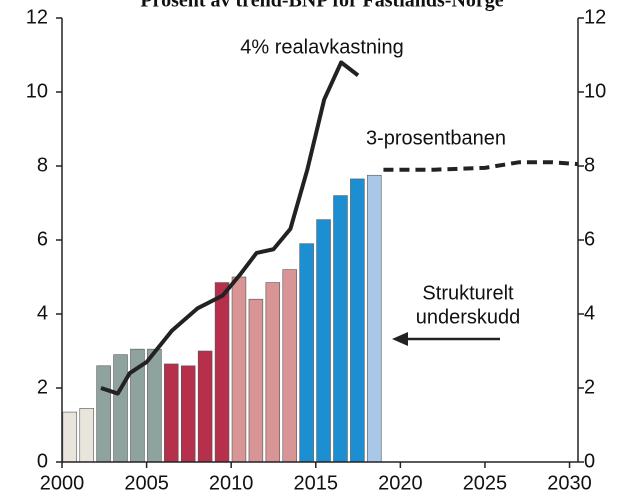 The width and height of the screenshot is (635, 502). Describe the element at coordinates (42, 165) in the screenshot. I see `y-tick-label: 8` at that location.